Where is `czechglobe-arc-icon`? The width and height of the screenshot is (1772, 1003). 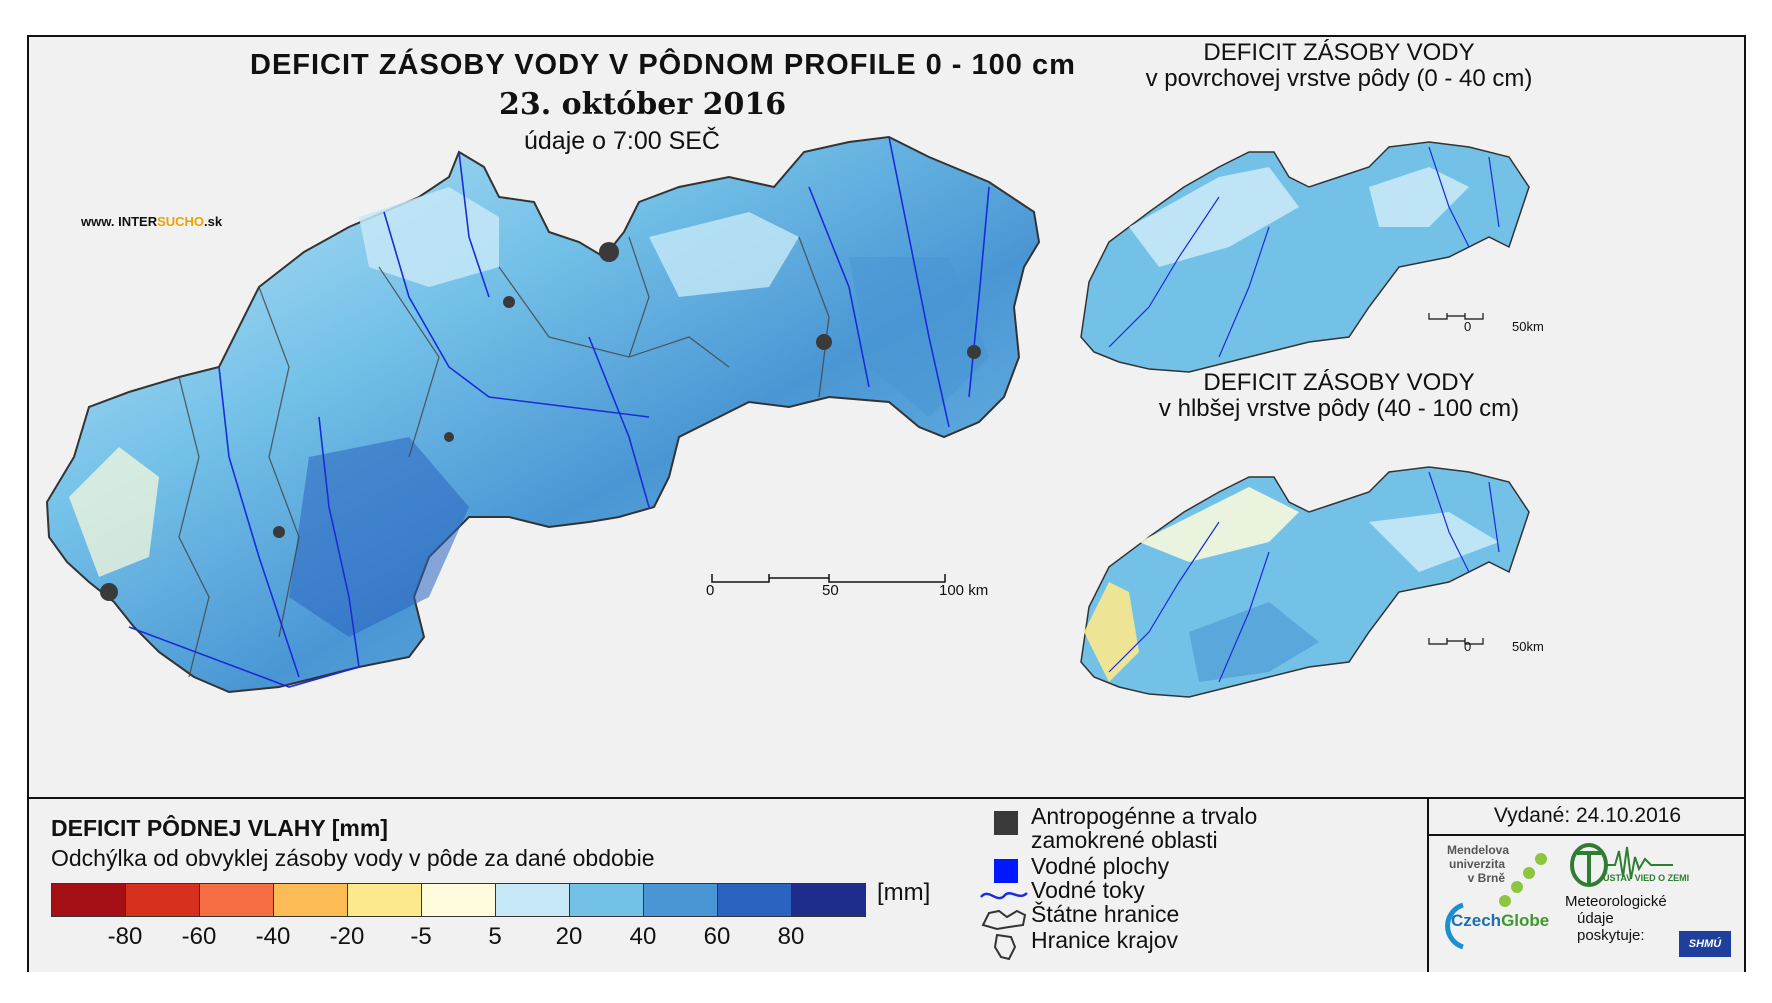 czechglobe-arc-icon is located at coordinates (1454, 926).